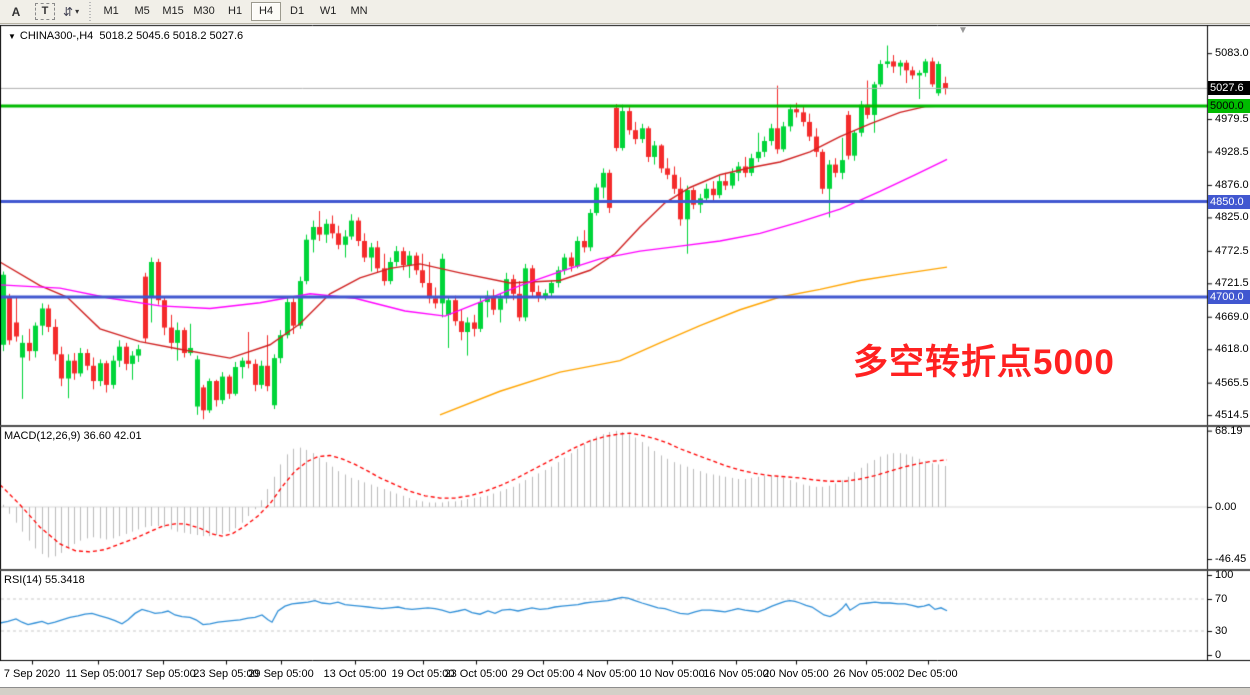 The height and width of the screenshot is (695, 1250). What do you see at coordinates (45, 11) in the screenshot?
I see `text-tool-button: T` at bounding box center [45, 11].